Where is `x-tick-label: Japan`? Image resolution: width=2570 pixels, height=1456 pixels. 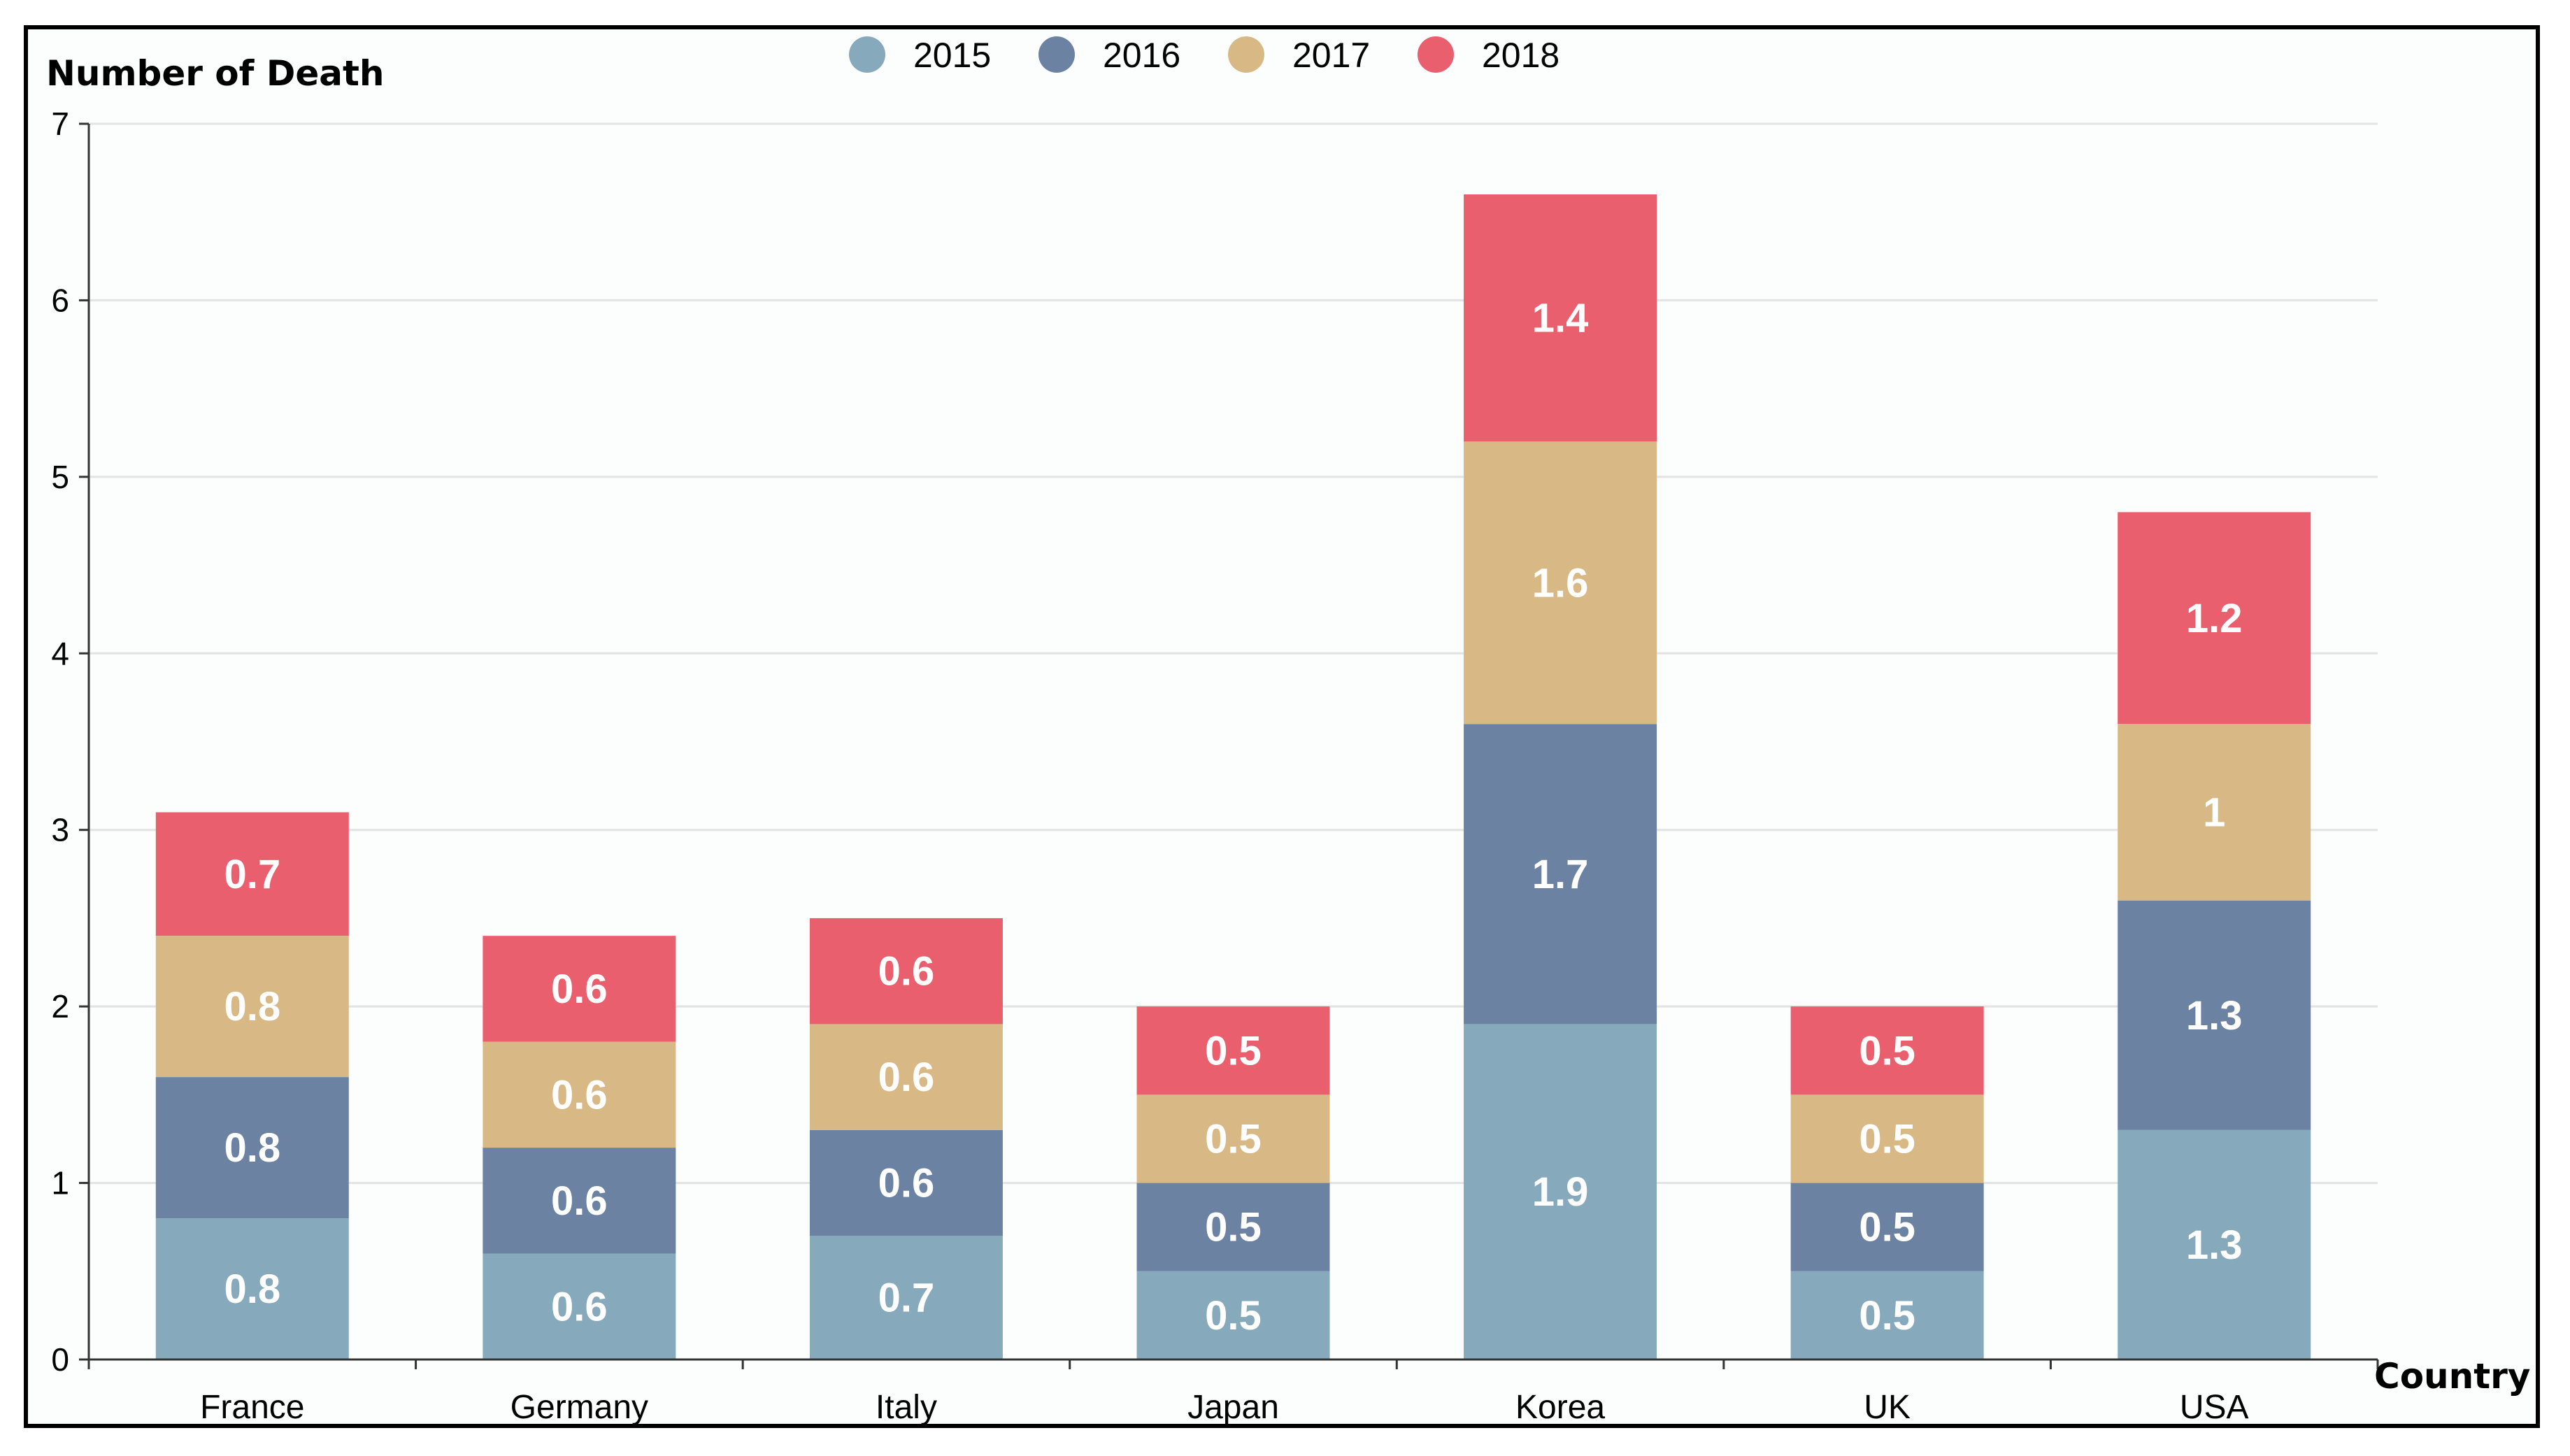 x-tick-label: Japan is located at coordinates (1233, 1408).